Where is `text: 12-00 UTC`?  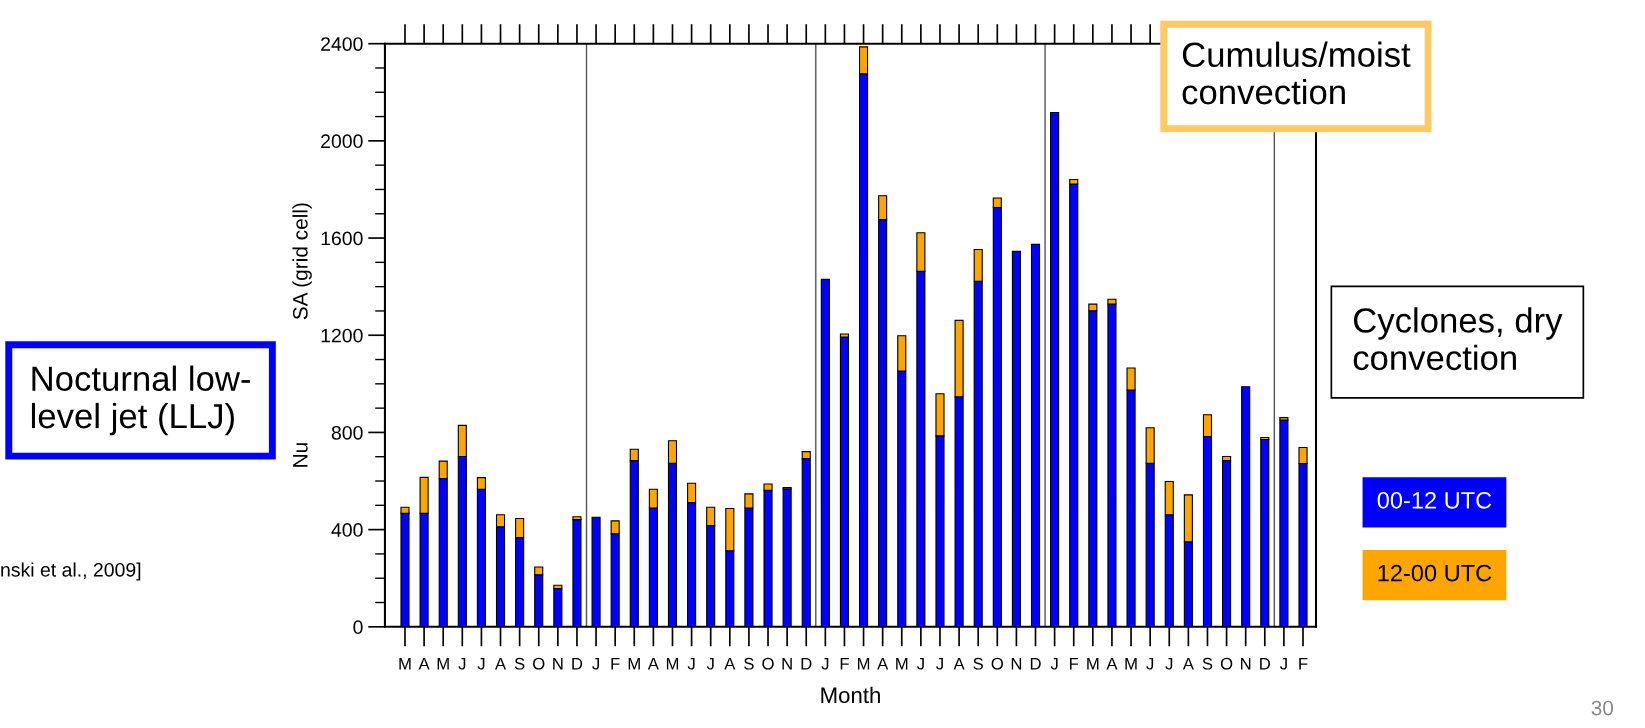 text: 12-00 UTC is located at coordinates (1435, 573).